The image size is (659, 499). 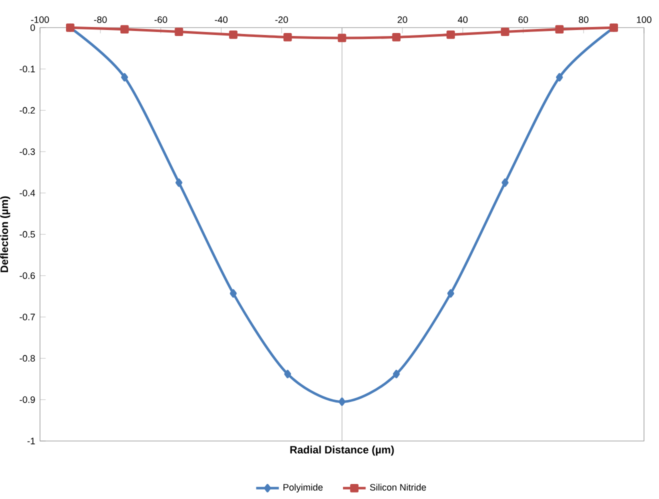 What do you see at coordinates (5, 234) in the screenshot?
I see `y-axis-title: Deflection (µm)` at bounding box center [5, 234].